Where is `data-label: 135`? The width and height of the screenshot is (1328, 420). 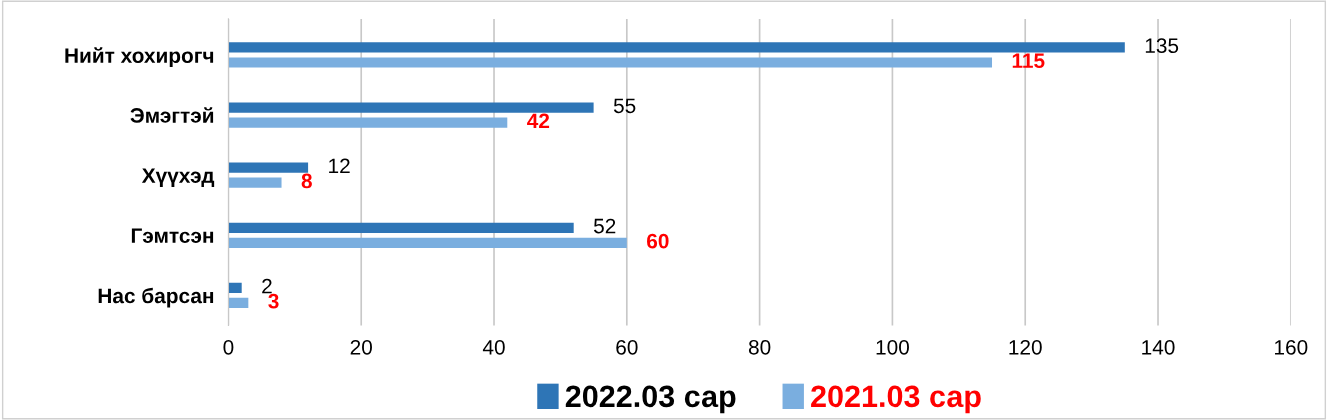 data-label: 135 is located at coordinates (1162, 46).